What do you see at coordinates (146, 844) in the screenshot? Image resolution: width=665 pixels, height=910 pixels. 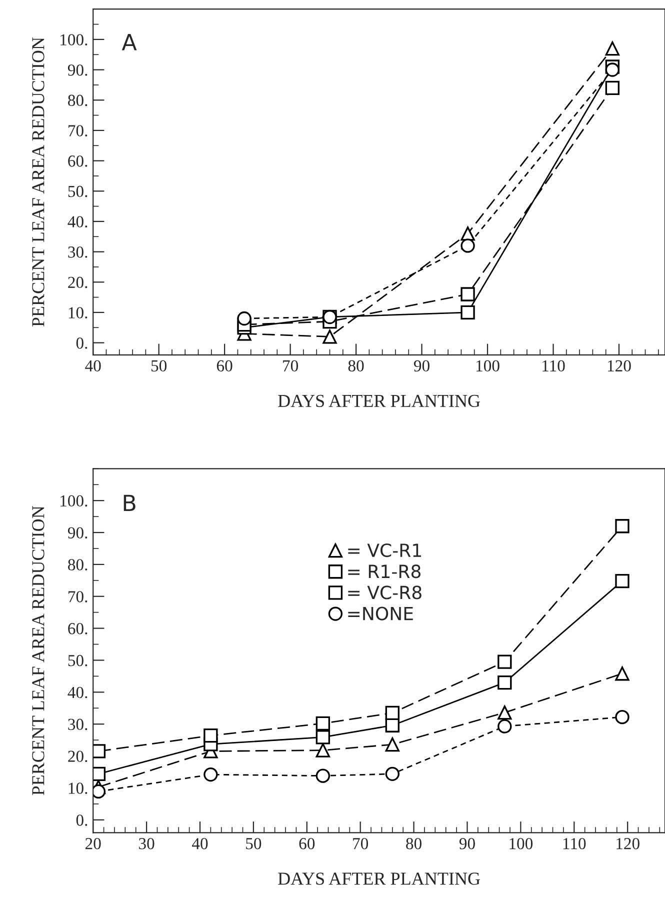 I see `x-tick-label: 30` at bounding box center [146, 844].